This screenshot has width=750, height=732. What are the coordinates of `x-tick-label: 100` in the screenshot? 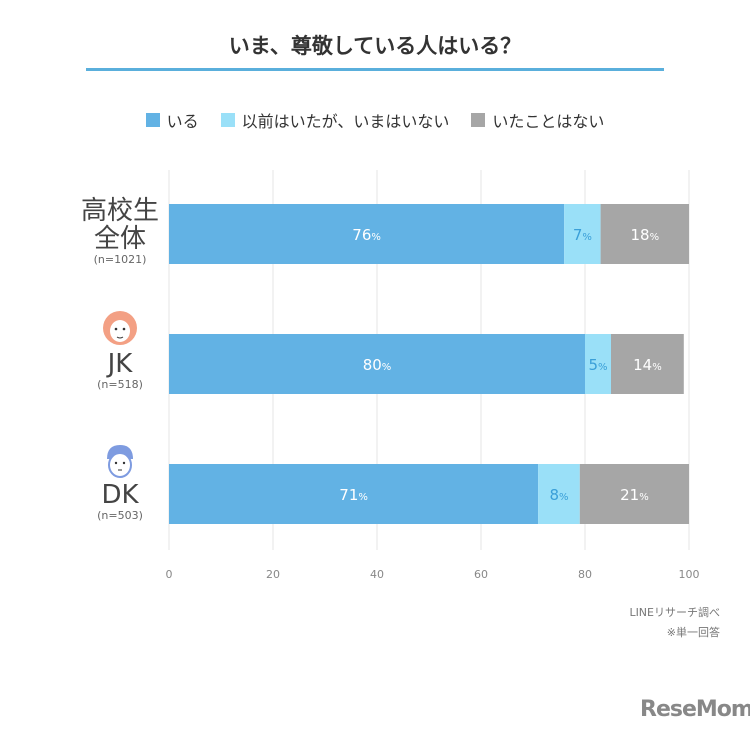 It's located at (689, 574).